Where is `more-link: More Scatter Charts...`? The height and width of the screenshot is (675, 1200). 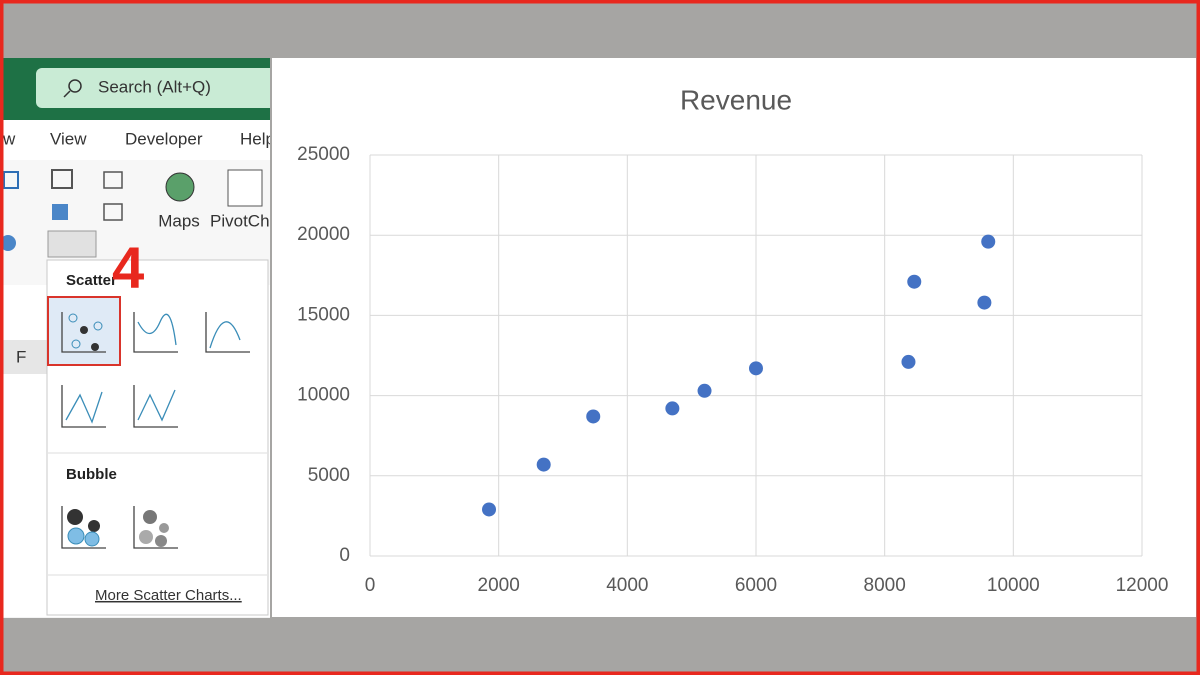
more-link: More Scatter Charts... is located at coordinates (168, 595).